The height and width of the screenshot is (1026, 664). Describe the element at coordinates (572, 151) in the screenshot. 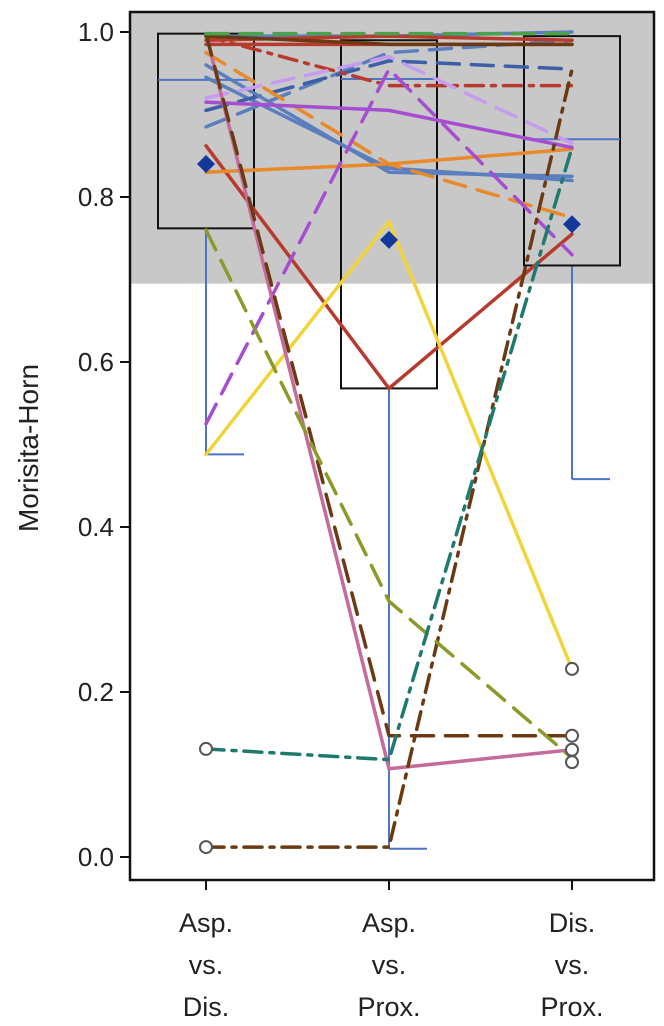

I see `box-iqr` at that location.